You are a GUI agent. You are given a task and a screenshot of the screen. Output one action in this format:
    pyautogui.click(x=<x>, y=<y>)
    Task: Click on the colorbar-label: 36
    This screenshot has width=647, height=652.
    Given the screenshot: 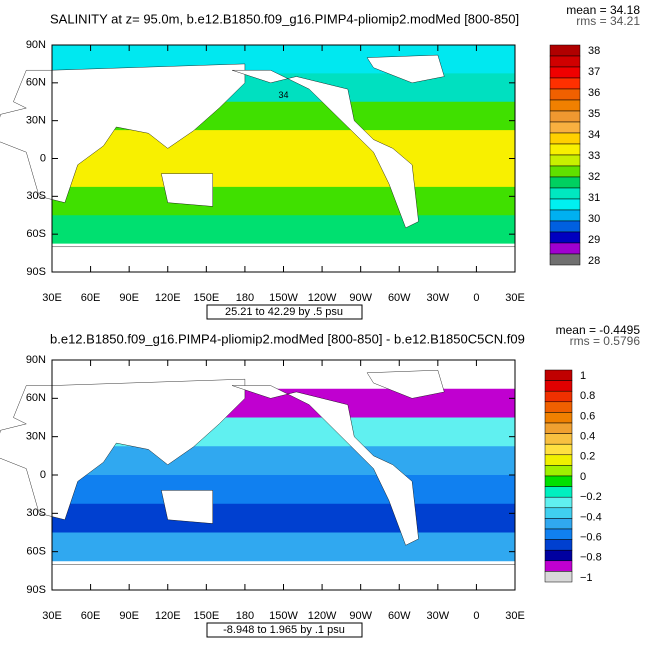 What is the action you would take?
    pyautogui.click(x=594, y=93)
    